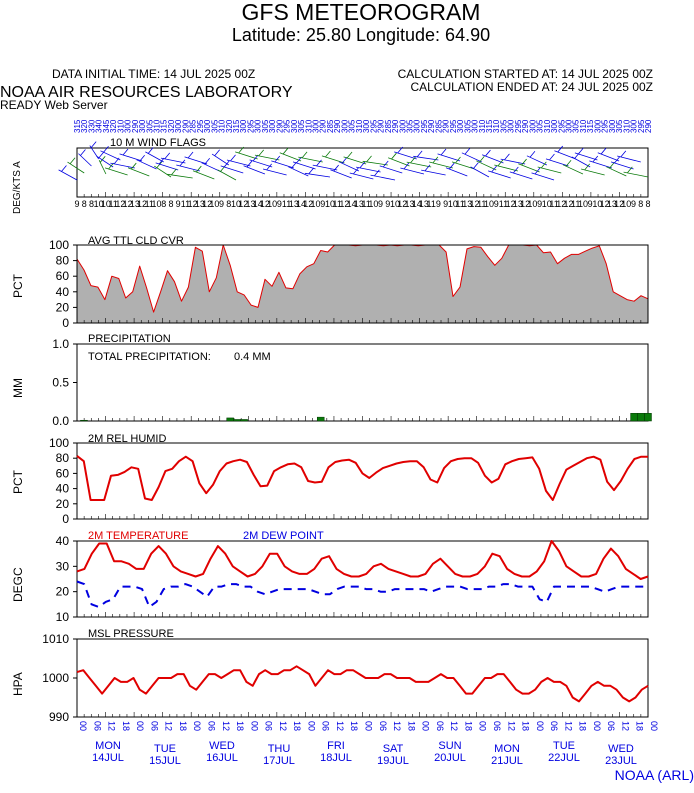 The height and width of the screenshot is (793, 694). I want to click on humid-tick-label: 60, so click(63, 473).